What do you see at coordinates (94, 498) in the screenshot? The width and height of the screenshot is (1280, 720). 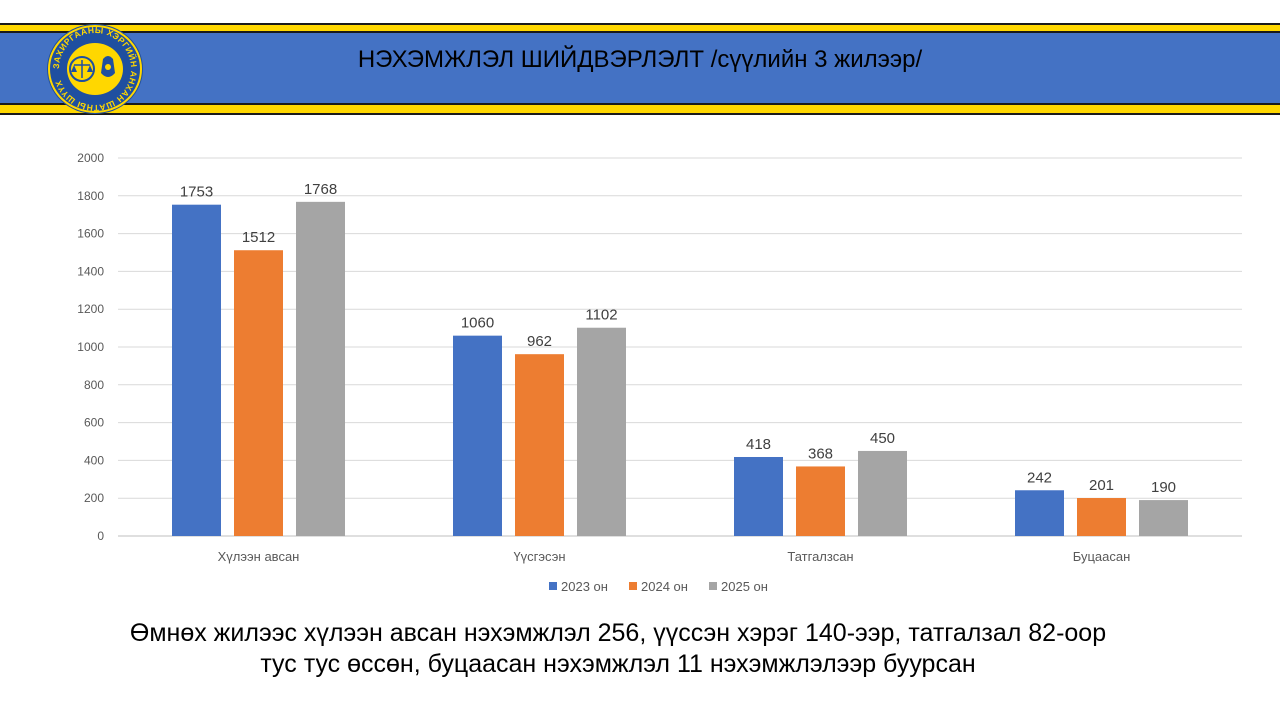 I see `y-tick-label: 200` at bounding box center [94, 498].